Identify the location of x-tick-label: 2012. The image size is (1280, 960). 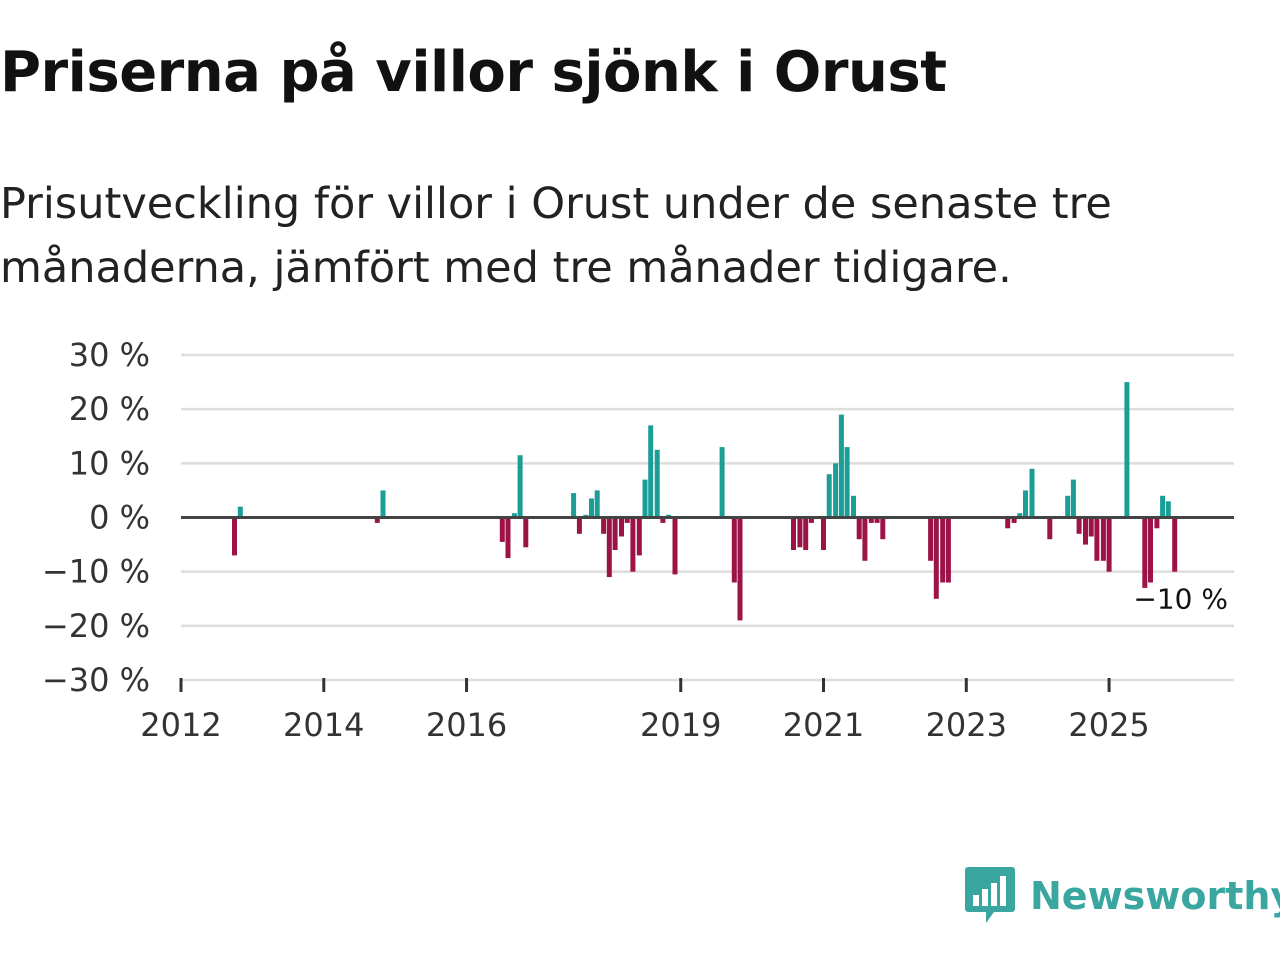
(180, 725).